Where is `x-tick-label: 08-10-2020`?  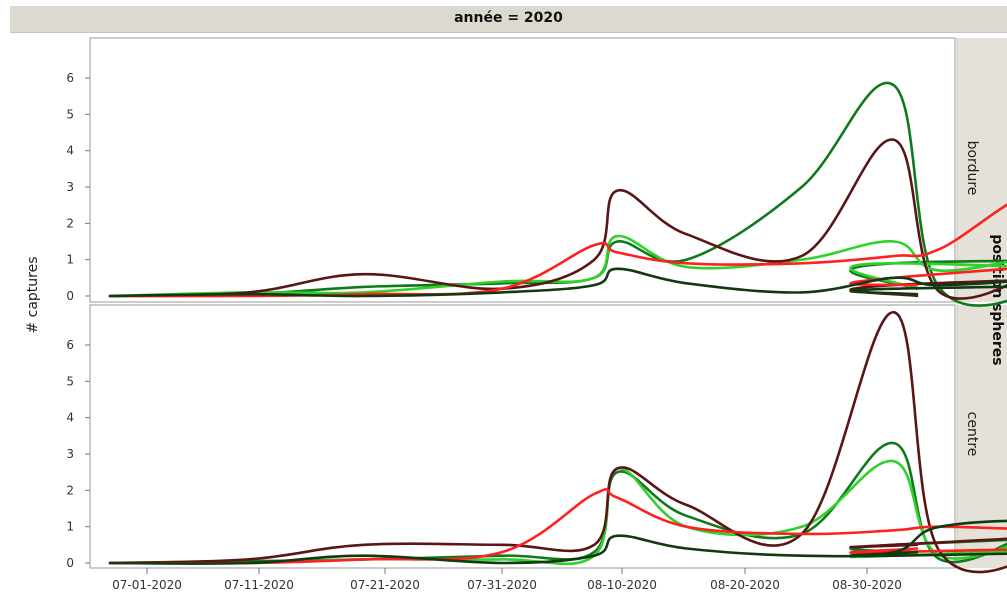
x-tick-label: 08-10-2020 is located at coordinates (622, 585).